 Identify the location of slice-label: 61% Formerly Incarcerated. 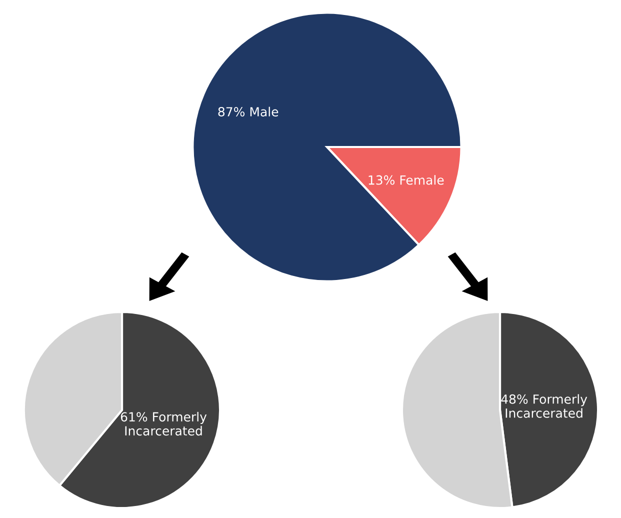
(163, 424).